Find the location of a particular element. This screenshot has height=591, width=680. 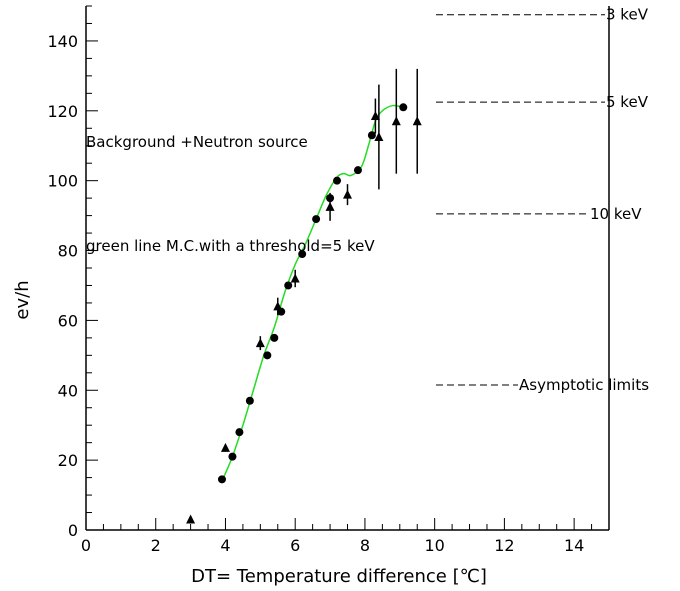

x-tick-label: 8 is located at coordinates (365, 545).